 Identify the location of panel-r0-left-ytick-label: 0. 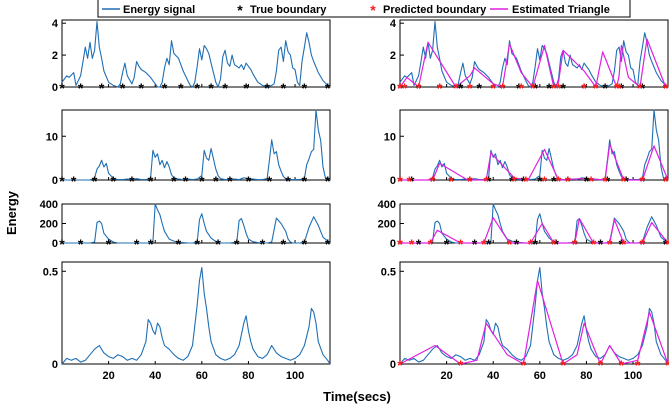
(55, 88).